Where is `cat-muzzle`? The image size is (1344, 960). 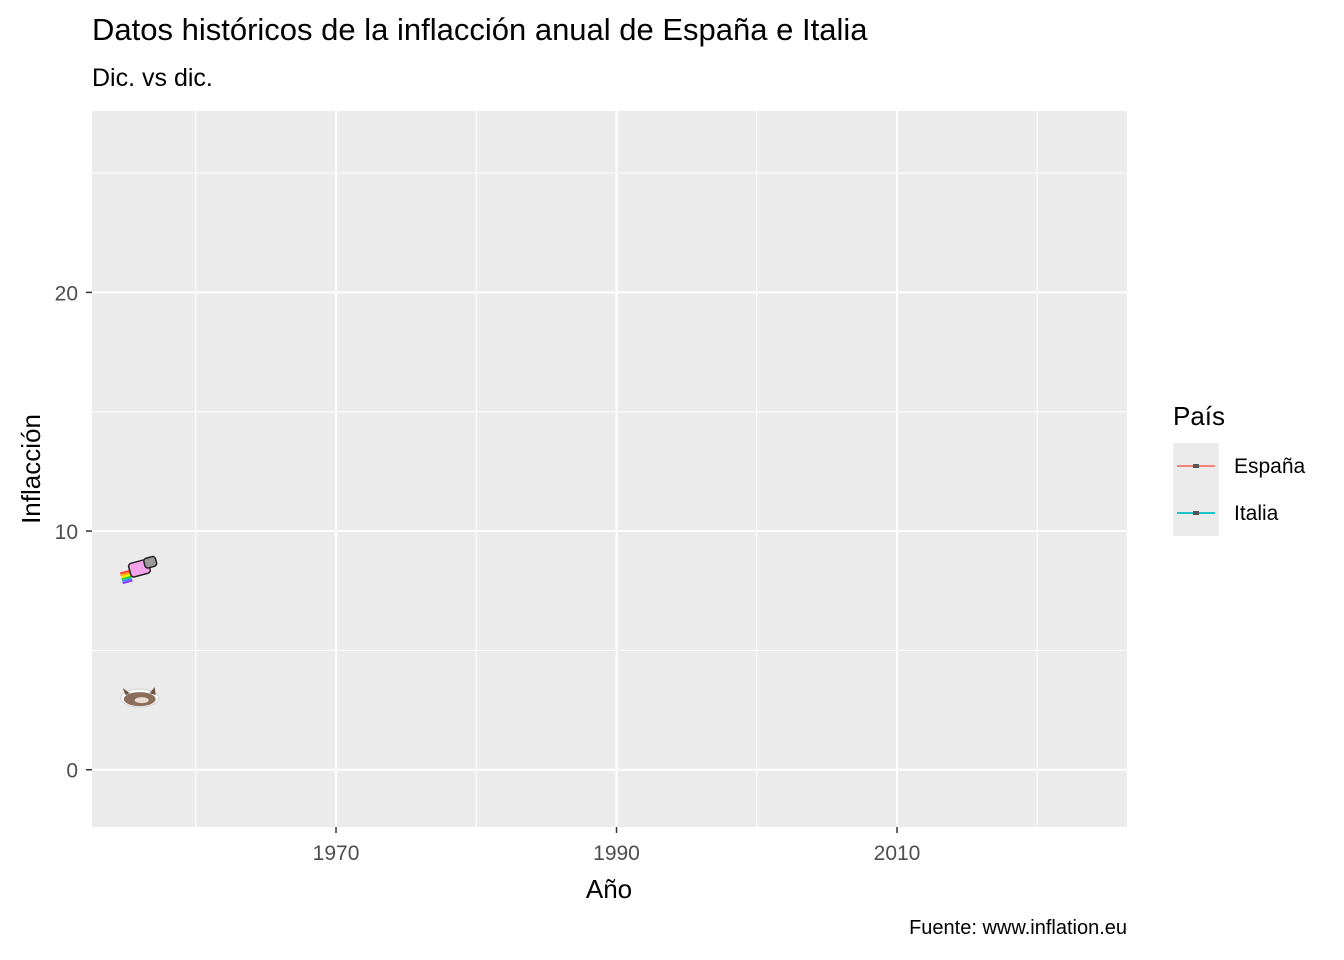
cat-muzzle is located at coordinates (141, 700).